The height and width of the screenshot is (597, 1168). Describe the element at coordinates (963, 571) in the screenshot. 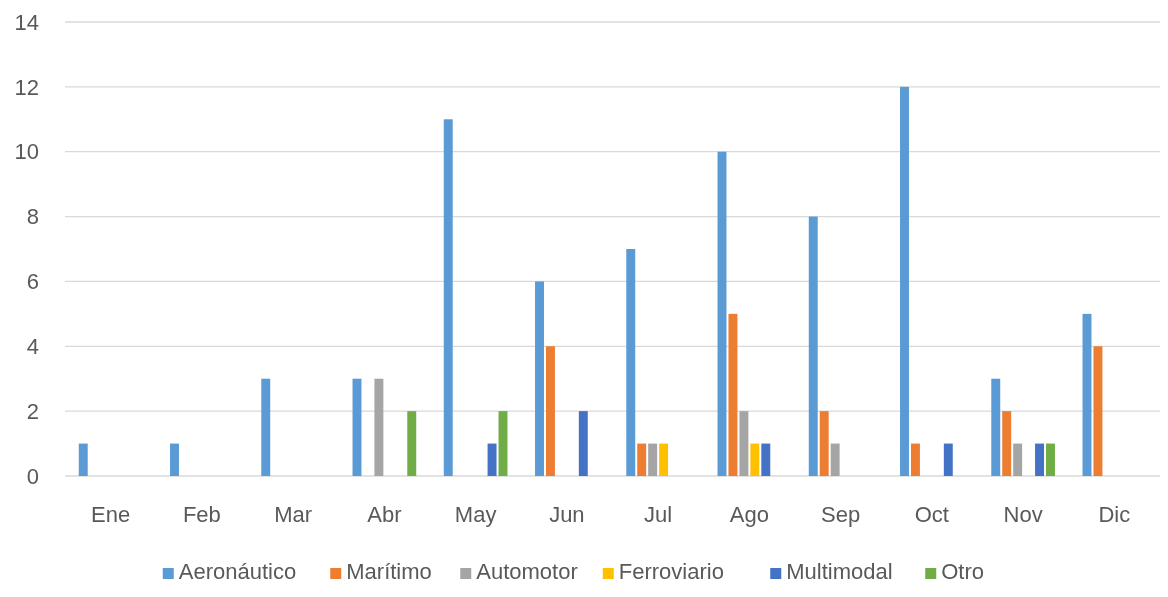

I see `legend-label: Otro` at that location.